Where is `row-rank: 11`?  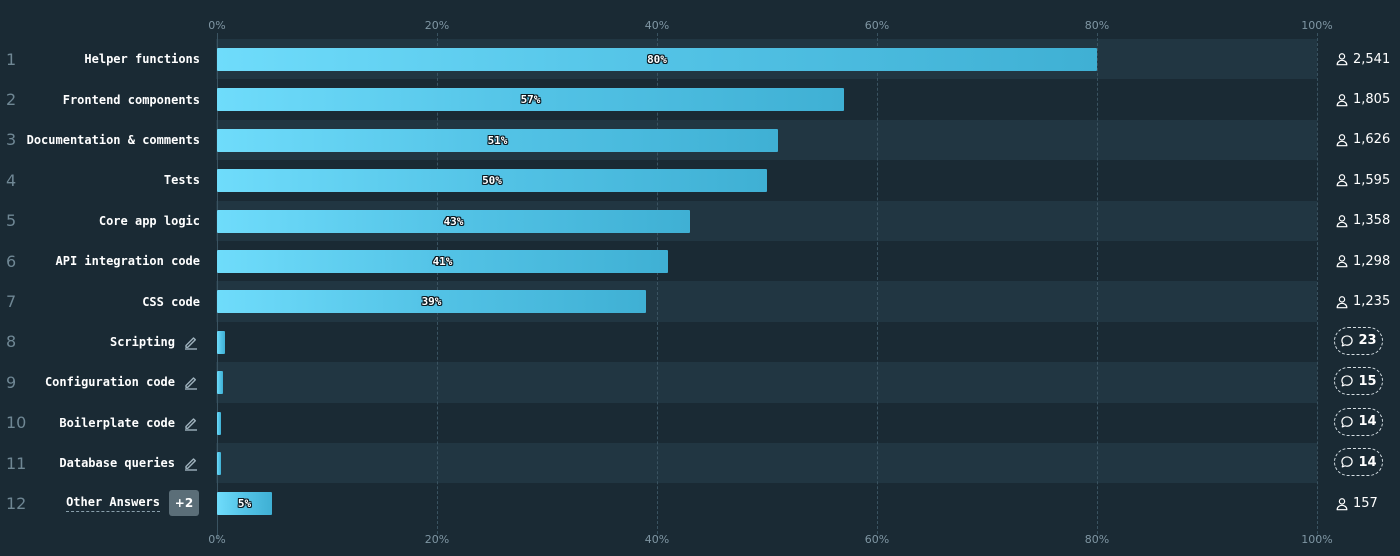 row-rank: 11 is located at coordinates (16, 463).